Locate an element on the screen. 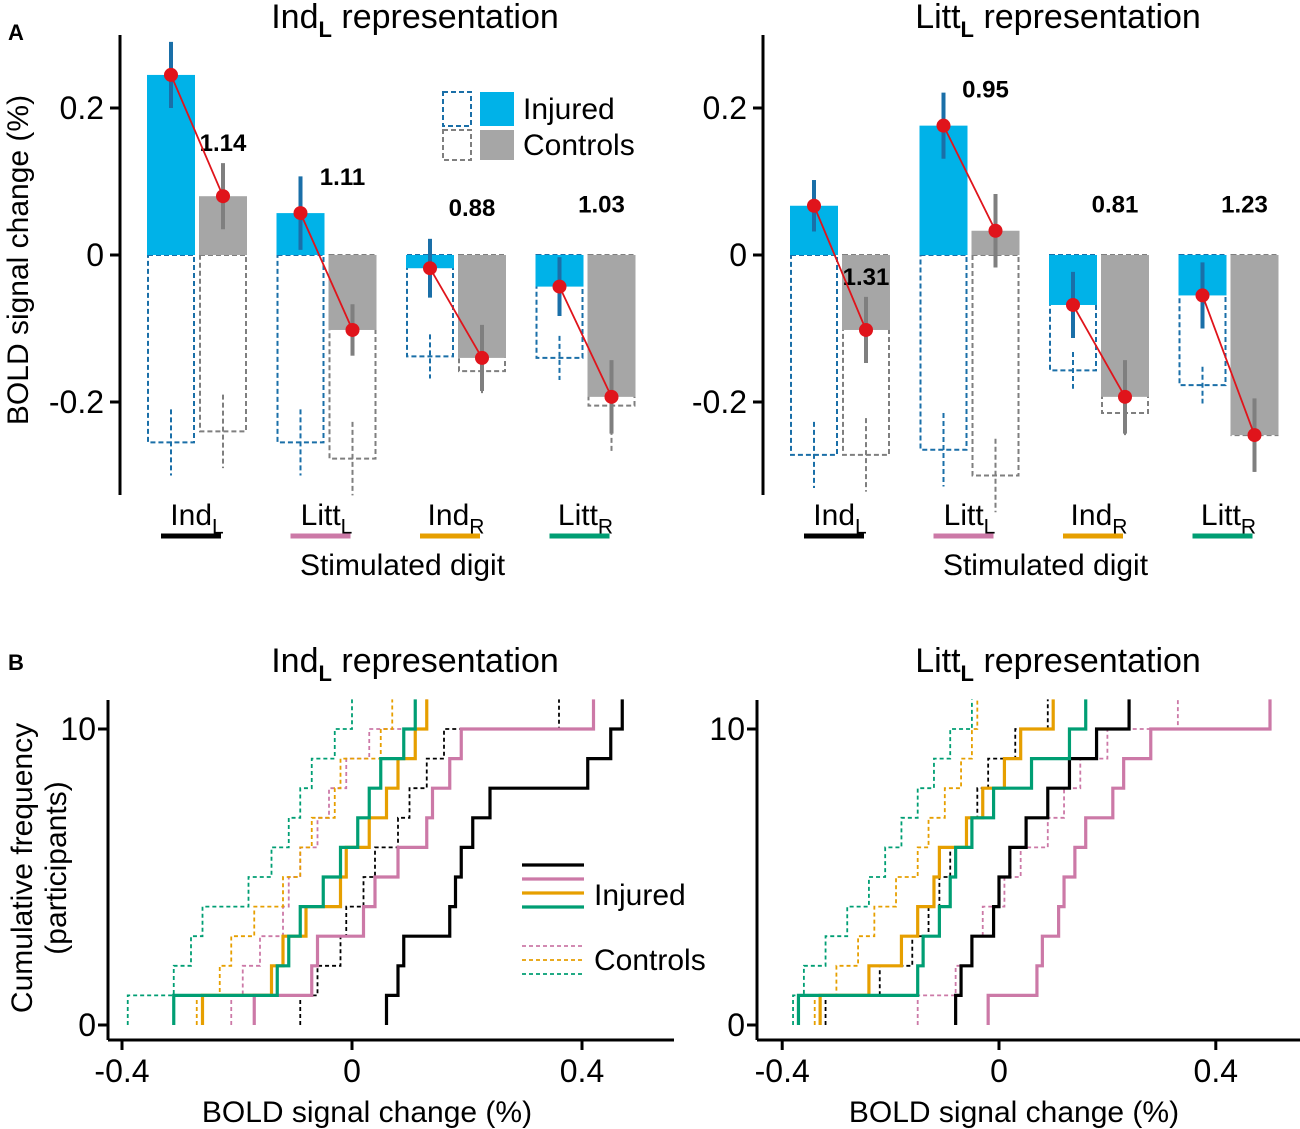 The height and width of the screenshot is (1129, 1300). title-main: Ind is located at coordinates (294, 18).